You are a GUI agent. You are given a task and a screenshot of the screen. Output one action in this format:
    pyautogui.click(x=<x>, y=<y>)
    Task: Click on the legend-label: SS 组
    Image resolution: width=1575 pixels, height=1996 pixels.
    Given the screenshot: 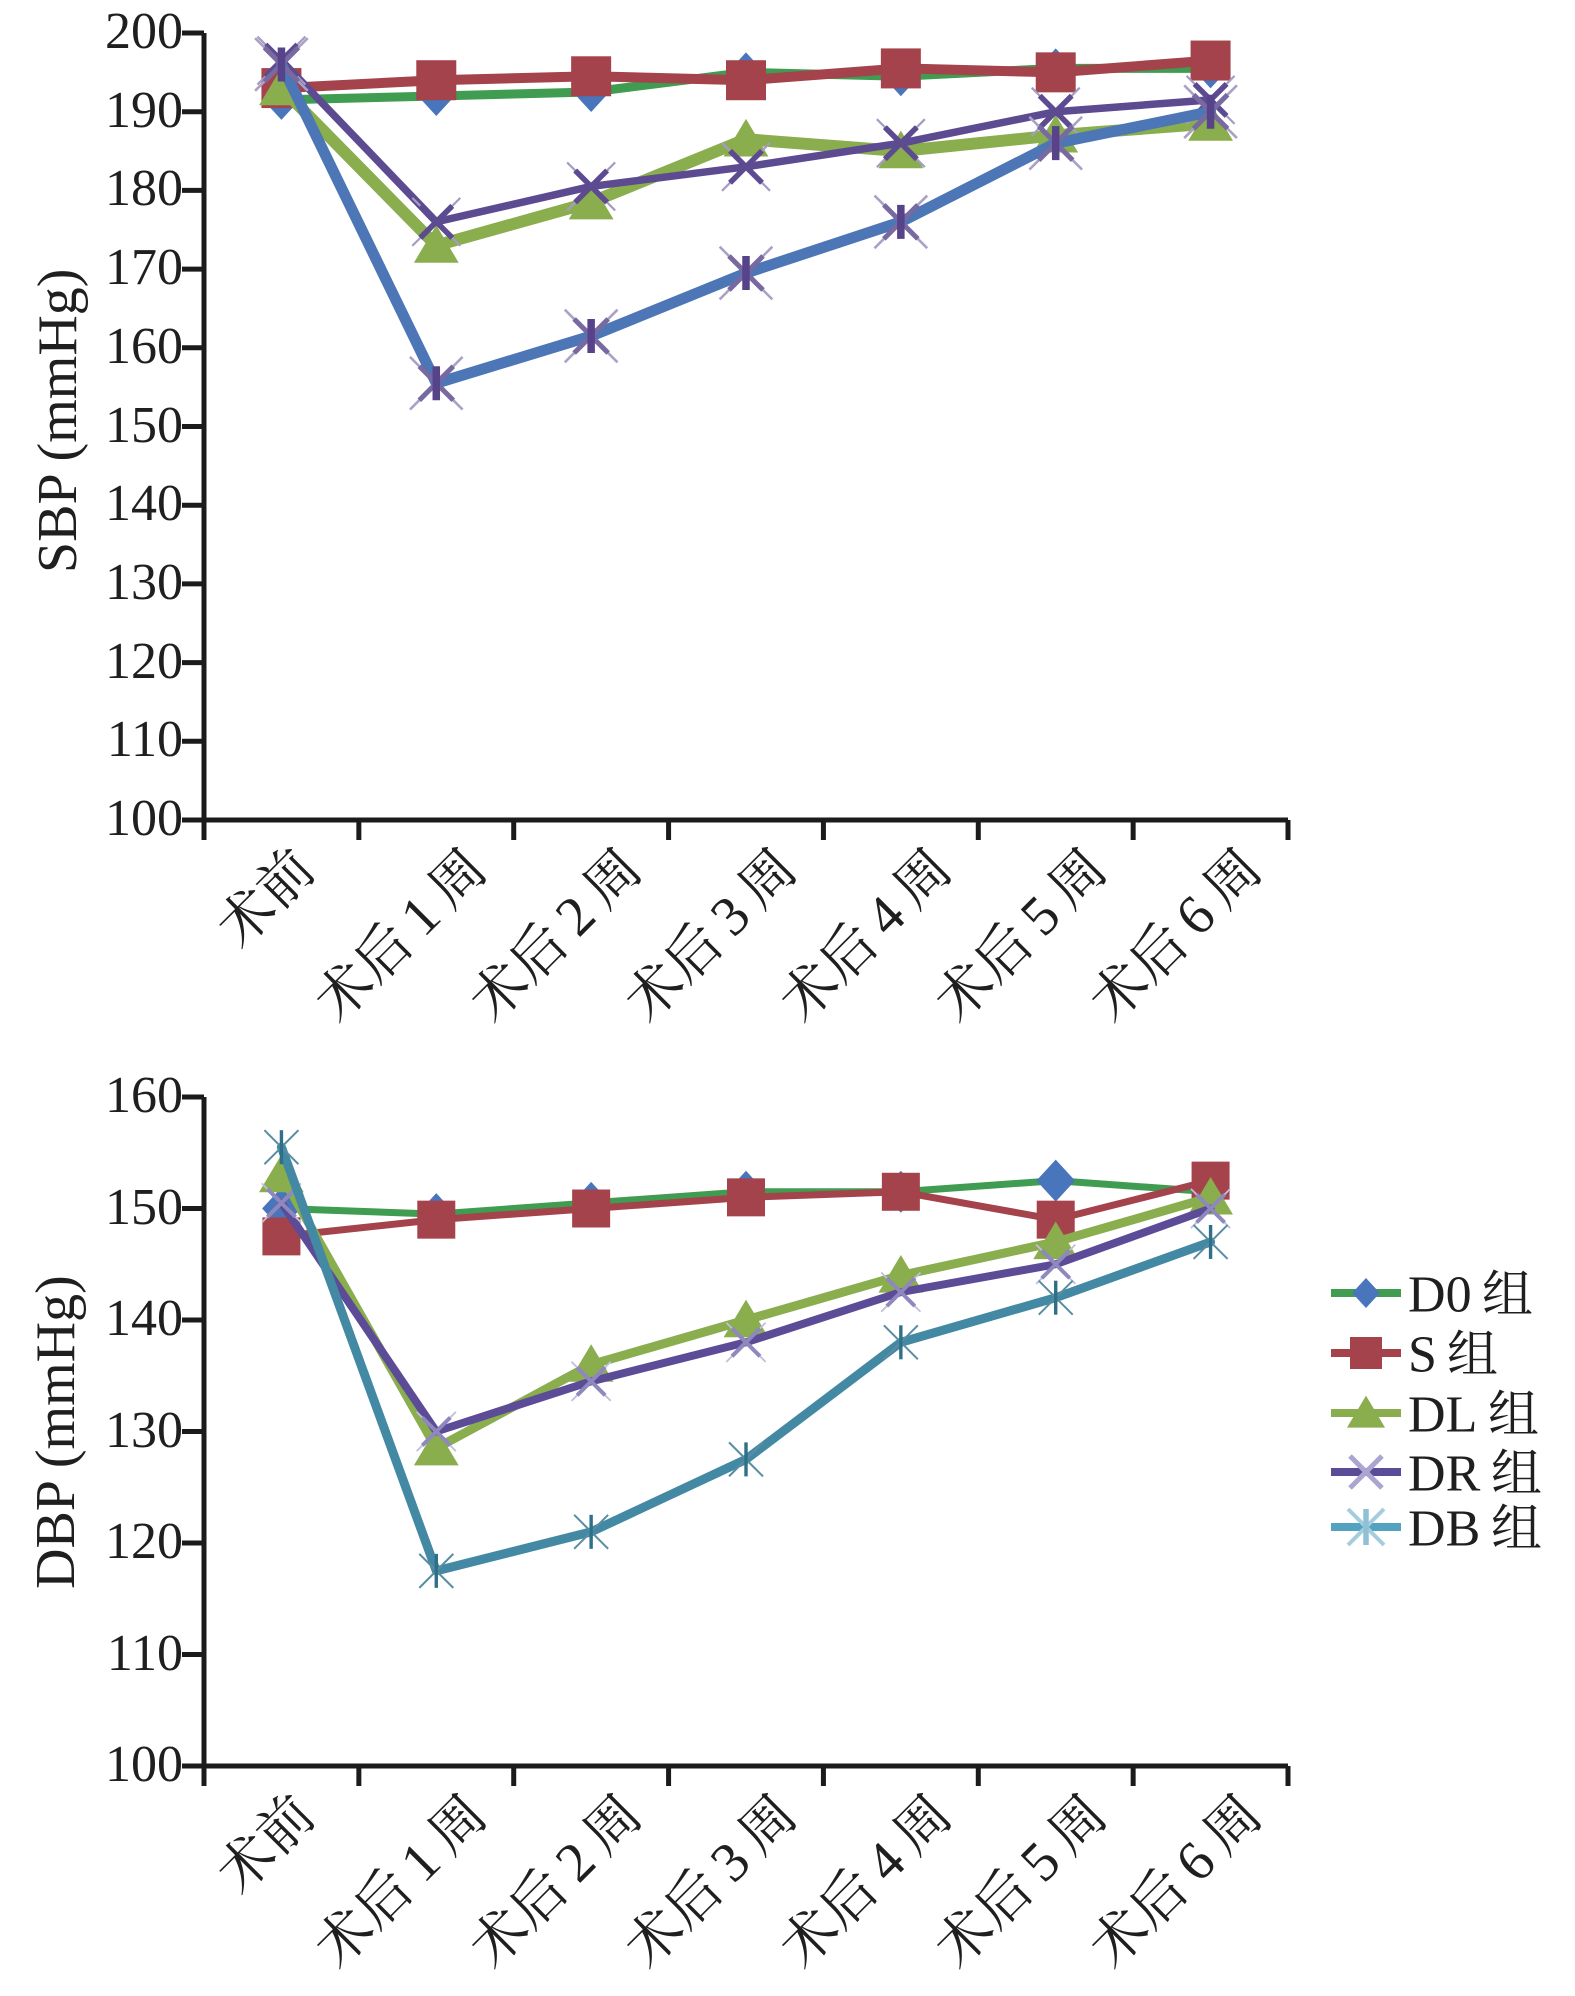 What is the action you would take?
    pyautogui.click(x=1453, y=1354)
    